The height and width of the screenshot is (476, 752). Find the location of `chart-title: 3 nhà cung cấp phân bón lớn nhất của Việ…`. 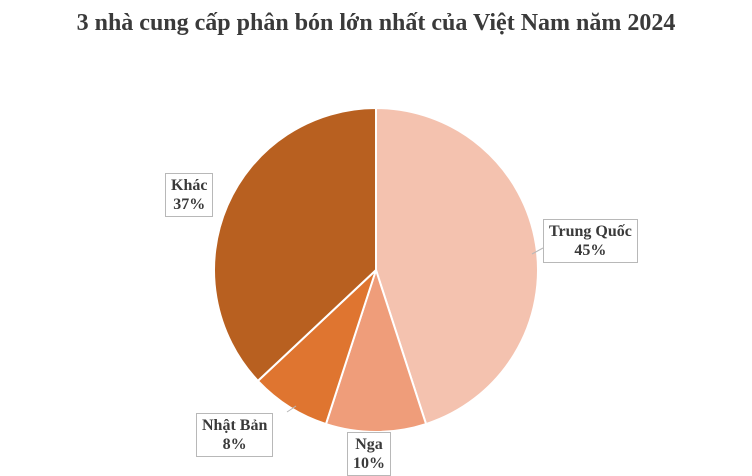

chart-title: 3 nhà cung cấp phân bón lớn nhất của Việ… is located at coordinates (376, 23).